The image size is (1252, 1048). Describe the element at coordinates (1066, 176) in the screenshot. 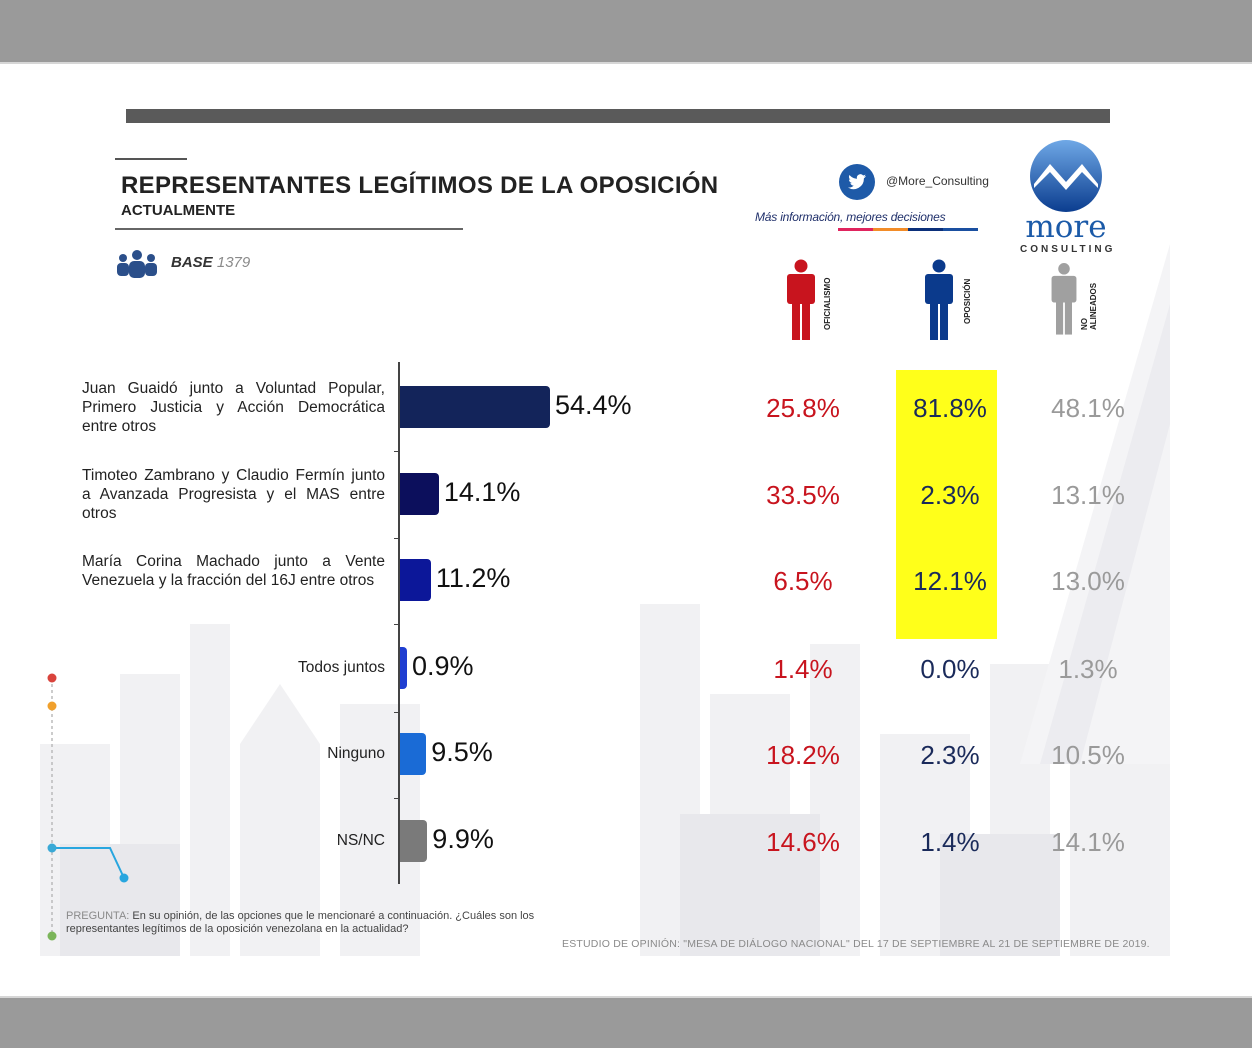

I see `more-consulting-logo` at that location.